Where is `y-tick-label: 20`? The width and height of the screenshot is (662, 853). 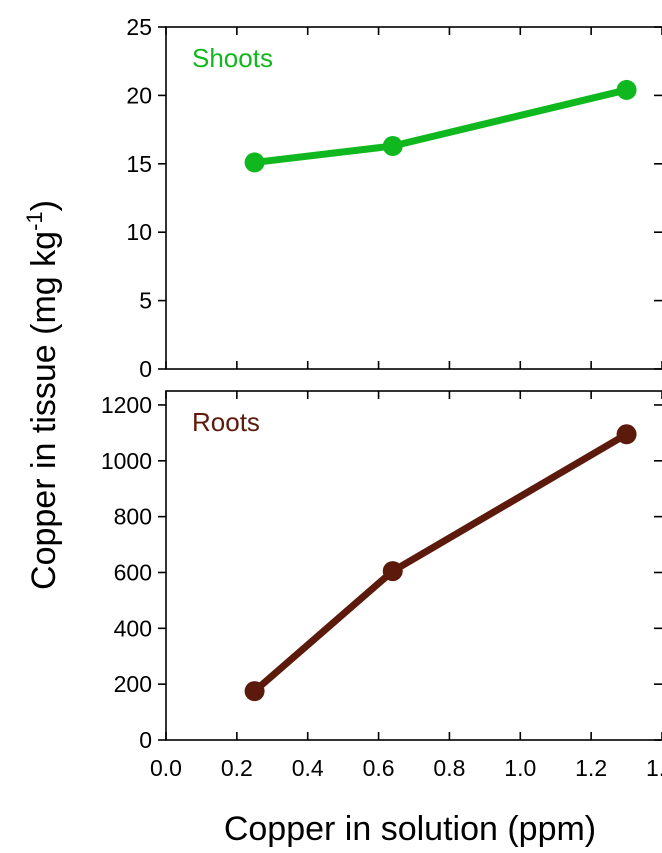 y-tick-label: 20 is located at coordinates (139, 95).